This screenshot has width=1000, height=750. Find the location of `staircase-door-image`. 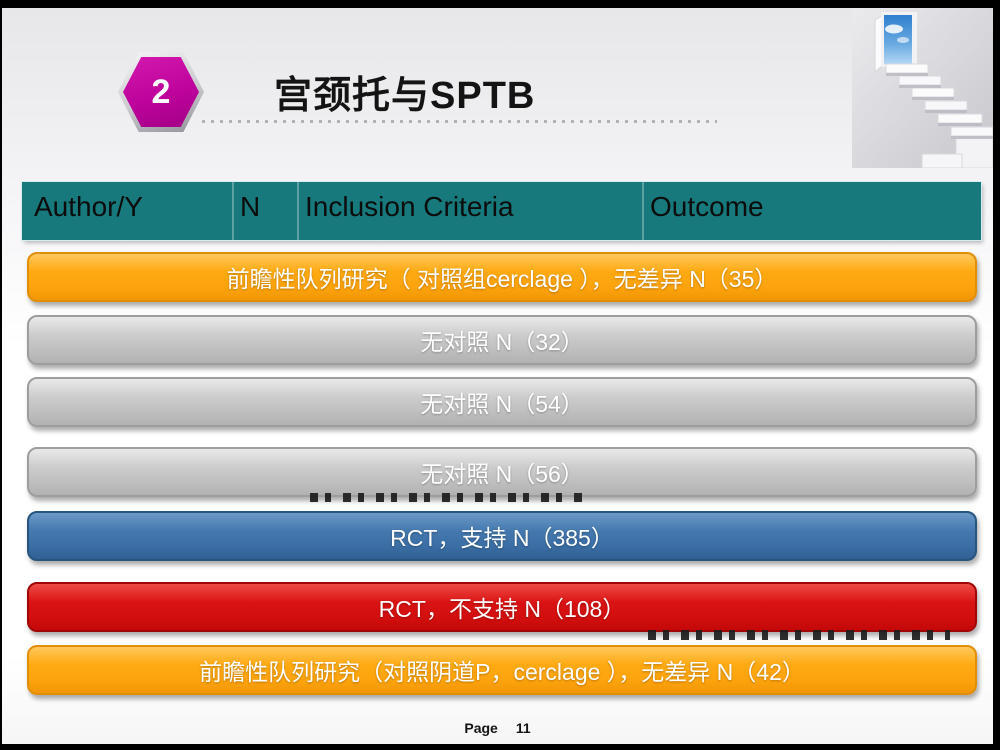

staircase-door-image is located at coordinates (922, 88).